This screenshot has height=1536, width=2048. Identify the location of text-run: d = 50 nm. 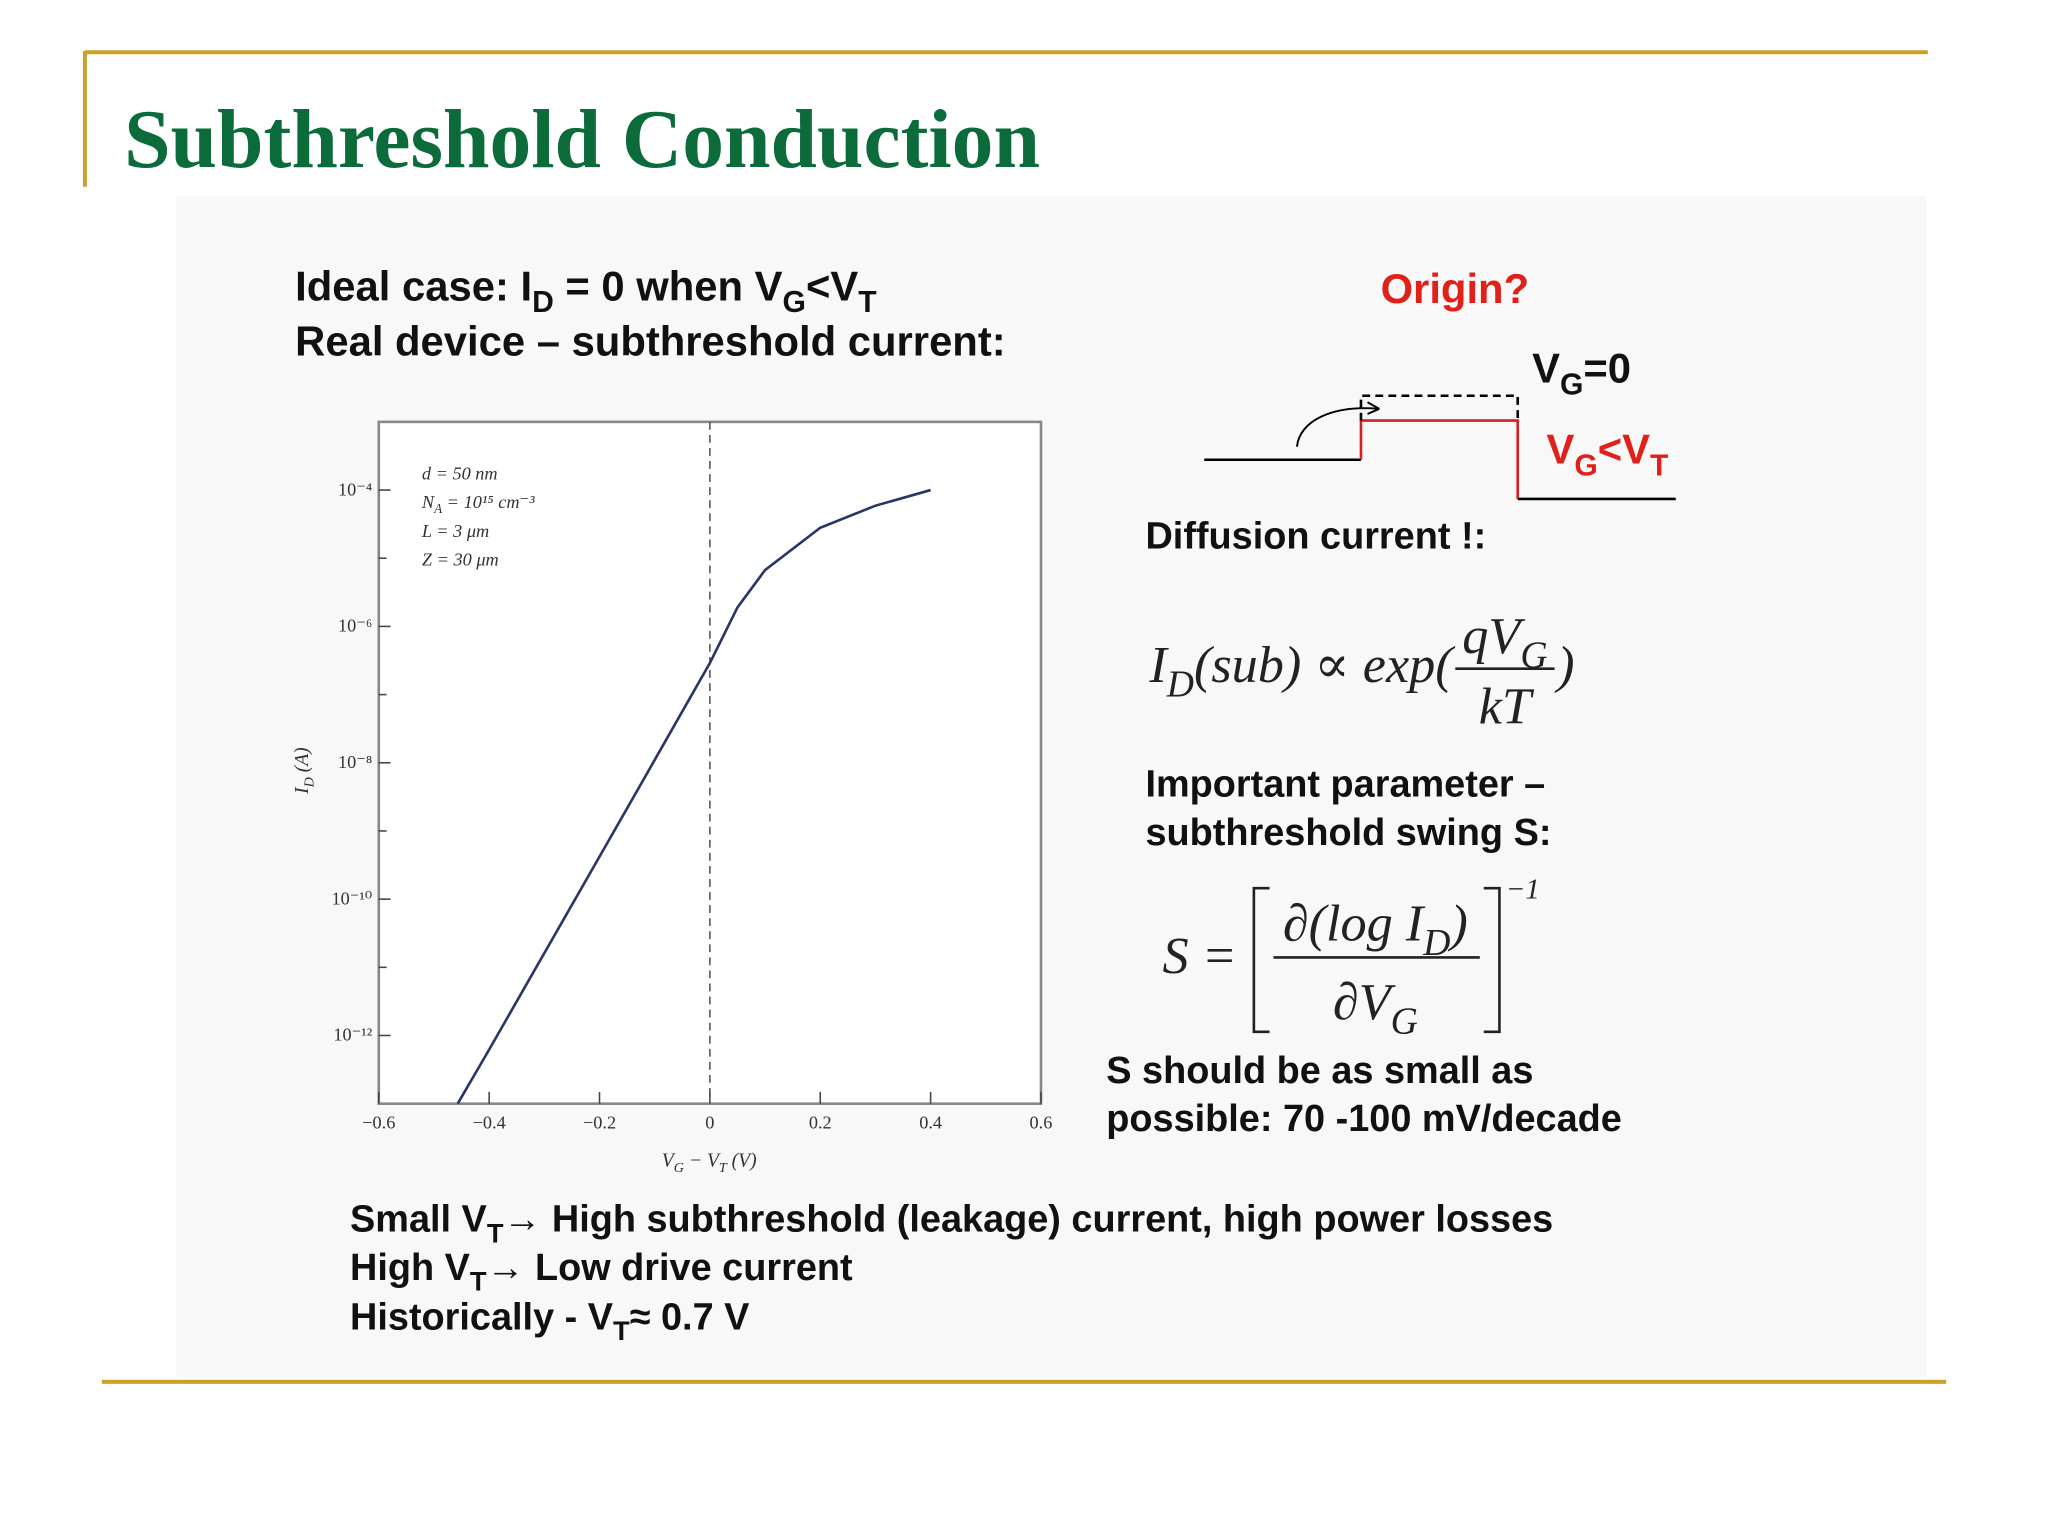
(460, 473).